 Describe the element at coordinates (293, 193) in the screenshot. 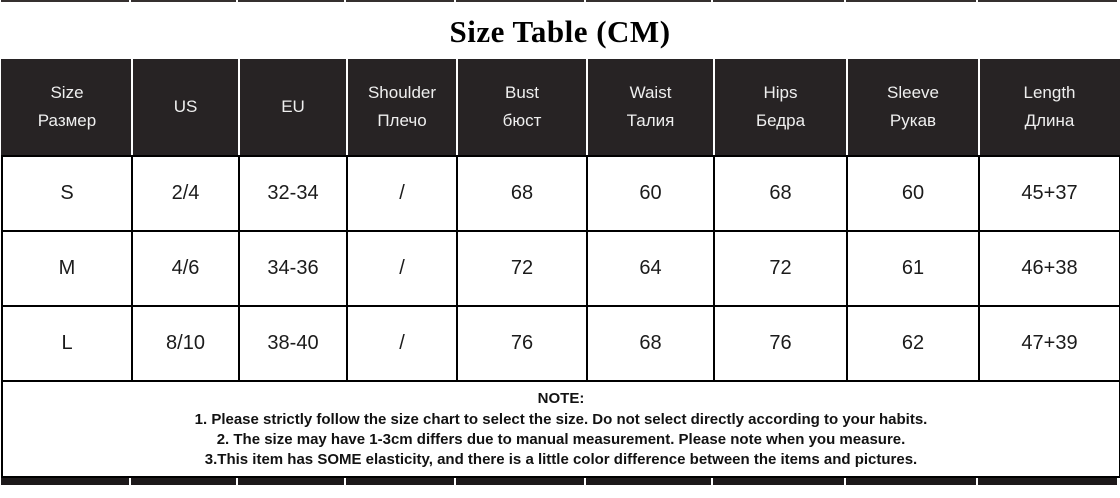

I see `table-cell: 32-34` at that location.